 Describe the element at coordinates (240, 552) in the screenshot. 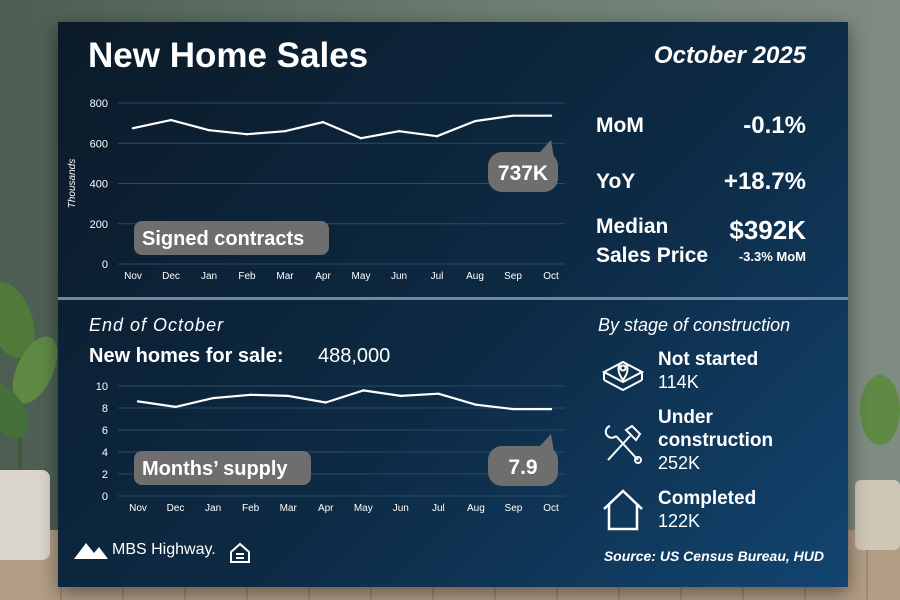

I see `equal-housing-icon` at that location.